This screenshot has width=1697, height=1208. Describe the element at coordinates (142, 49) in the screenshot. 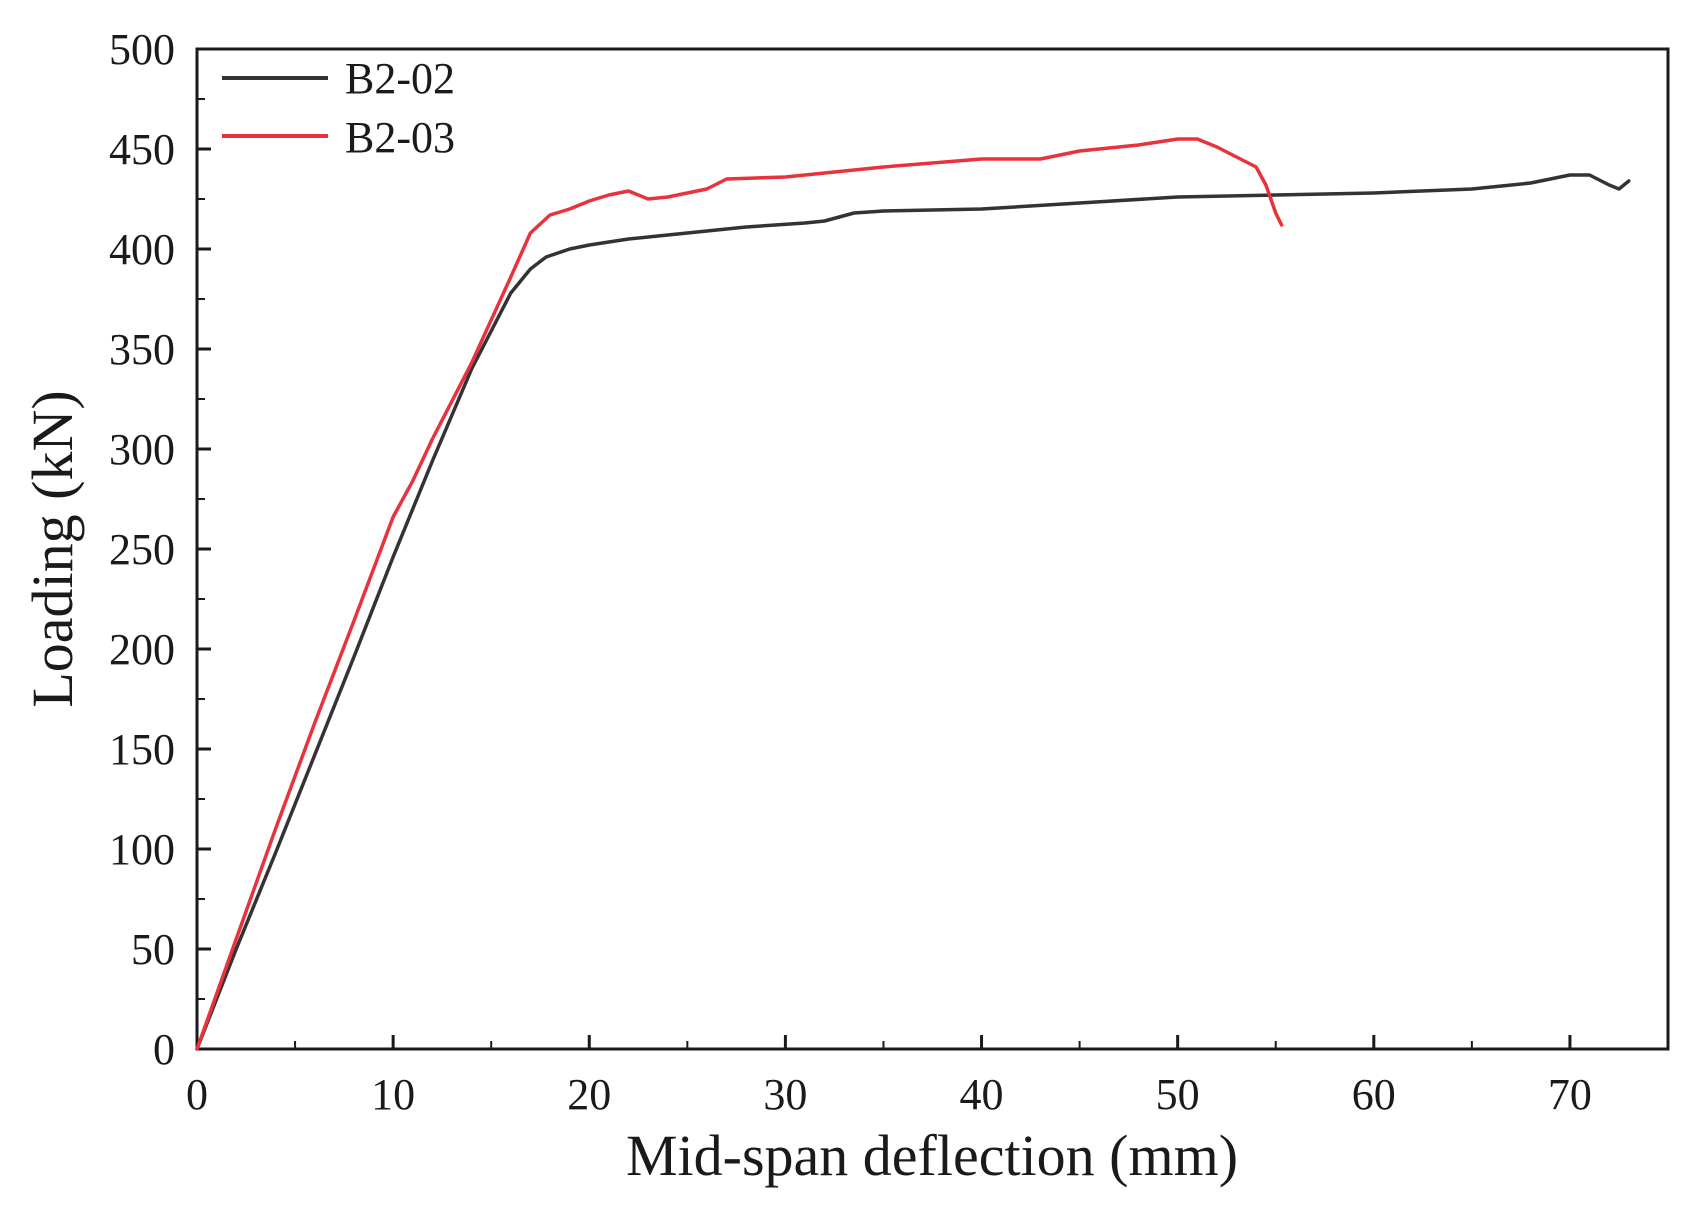

I see `y-tick-label: 500` at that location.